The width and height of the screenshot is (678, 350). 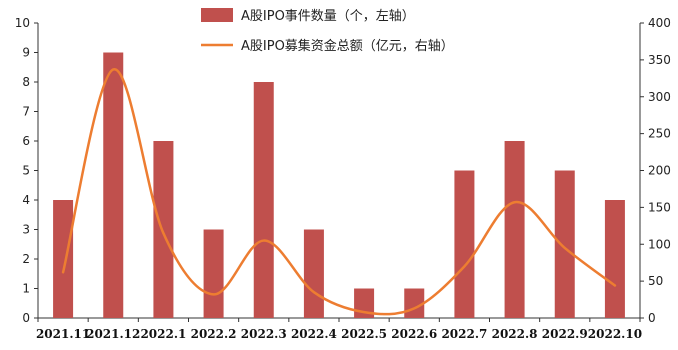 What do you see at coordinates (464, 334) in the screenshot?
I see `x-tick-label: 2022.7` at bounding box center [464, 334].